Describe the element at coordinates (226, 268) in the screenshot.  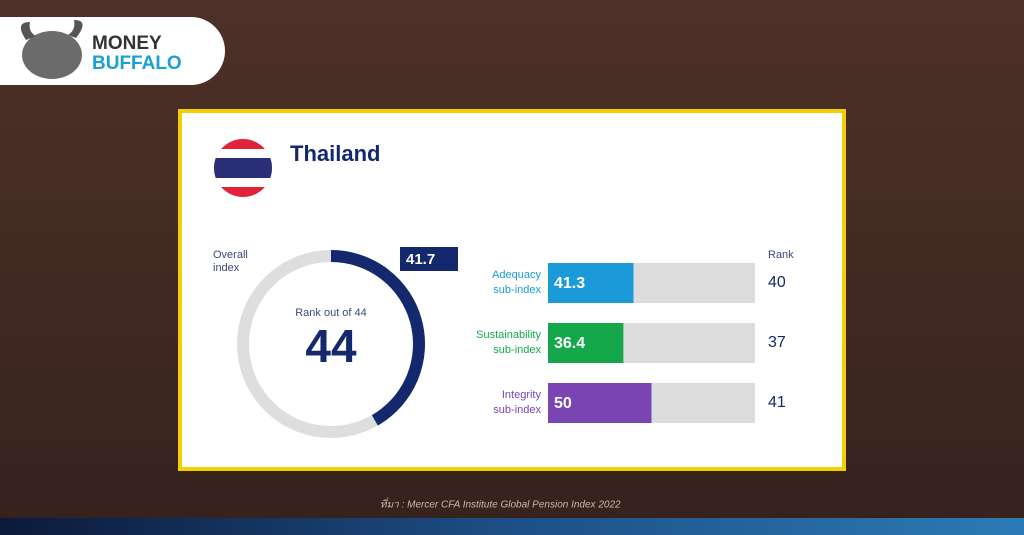
I see `overall-label: index` at that location.